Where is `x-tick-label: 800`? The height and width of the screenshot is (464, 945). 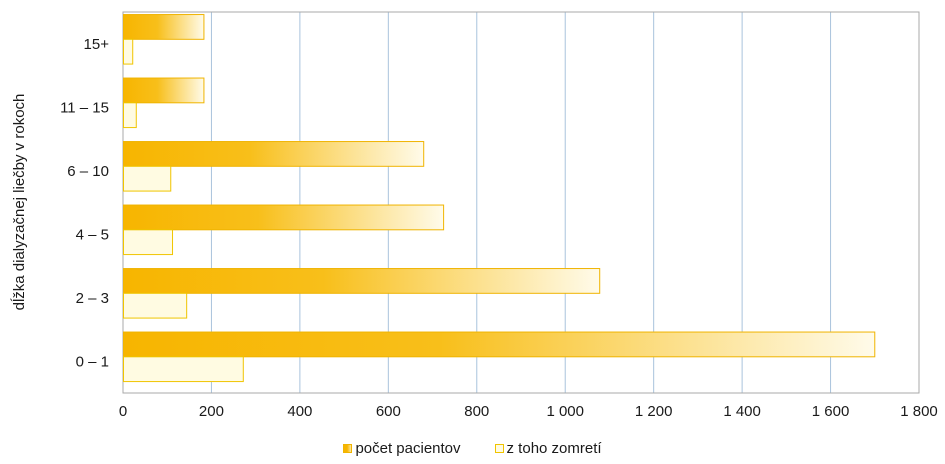 x-tick-label: 800 is located at coordinates (476, 411).